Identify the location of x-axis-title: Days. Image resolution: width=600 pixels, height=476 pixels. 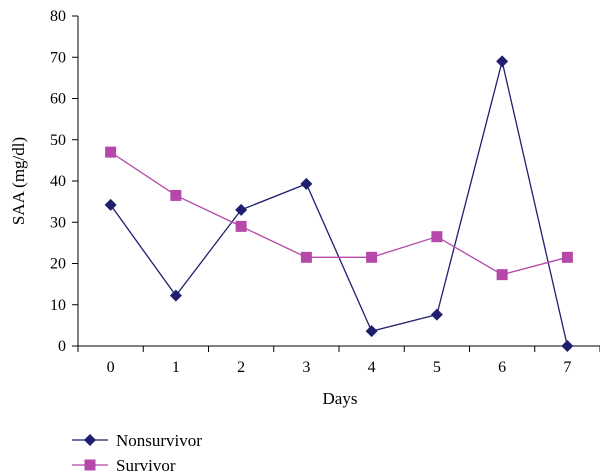
(340, 398).